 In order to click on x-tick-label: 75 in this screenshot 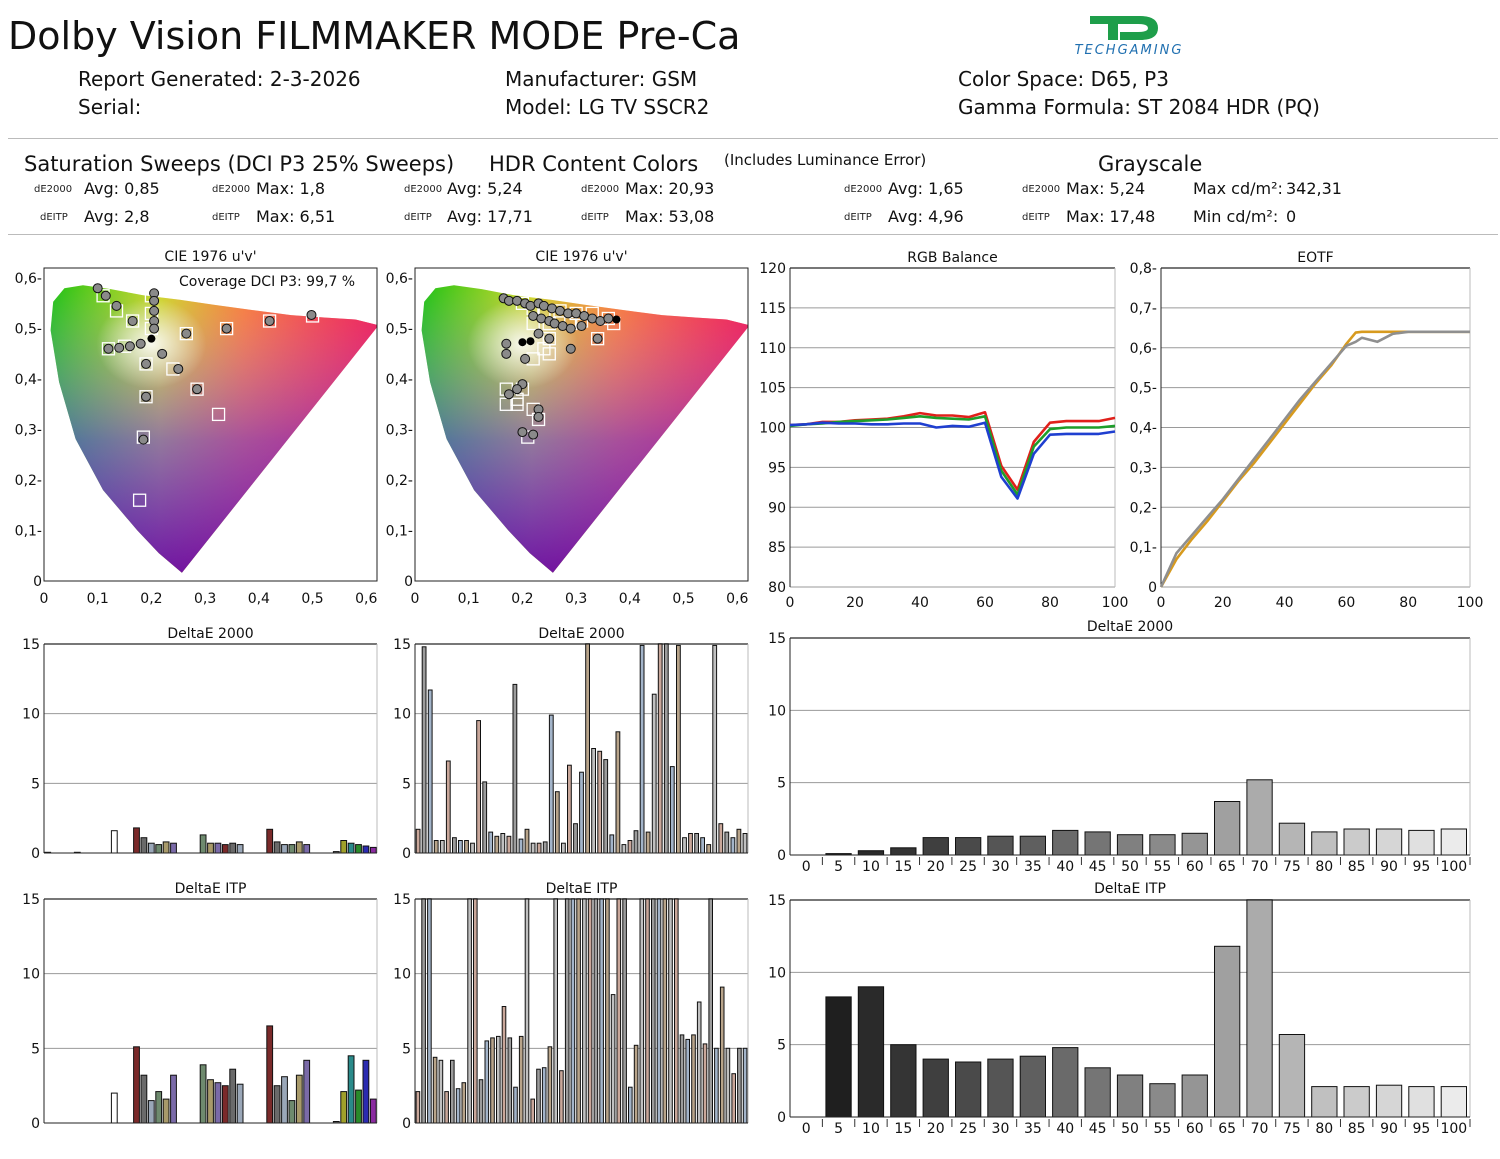, I will do `click(1292, 1129)`.